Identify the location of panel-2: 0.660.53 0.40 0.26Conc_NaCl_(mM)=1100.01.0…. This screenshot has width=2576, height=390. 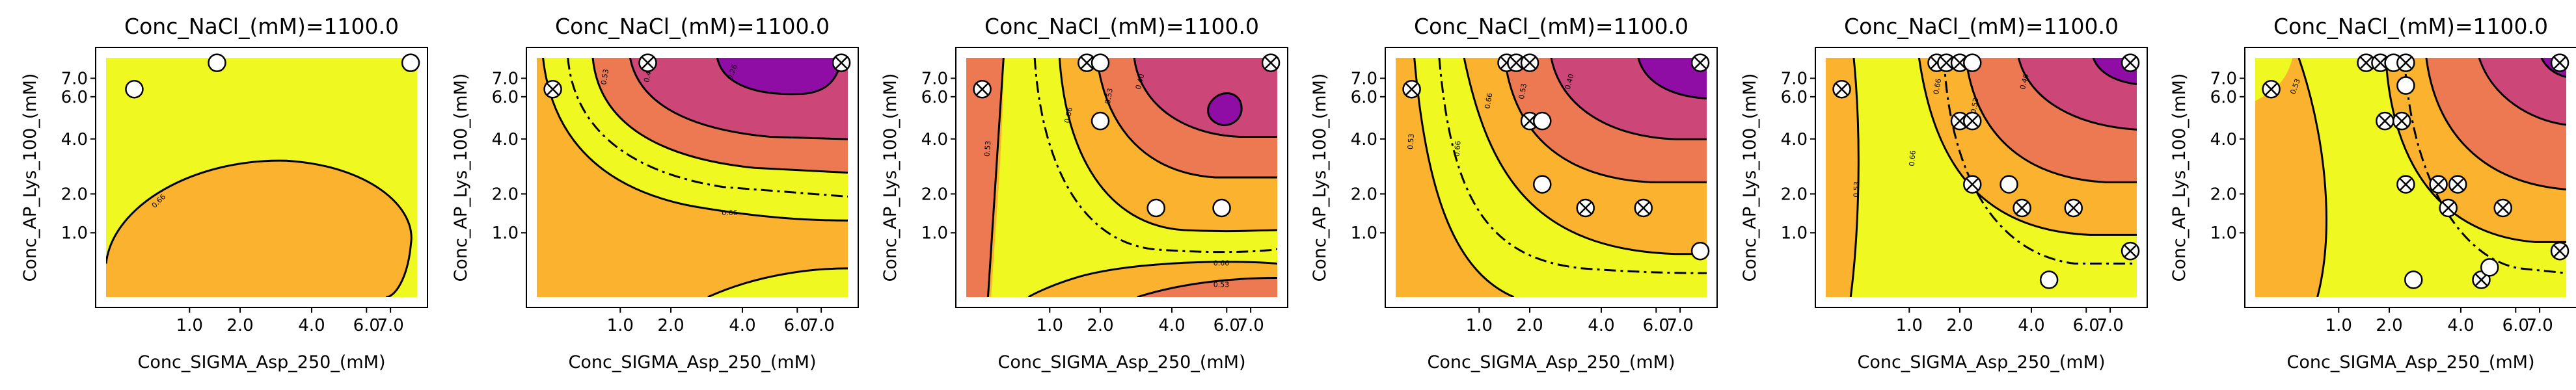
(655, 193).